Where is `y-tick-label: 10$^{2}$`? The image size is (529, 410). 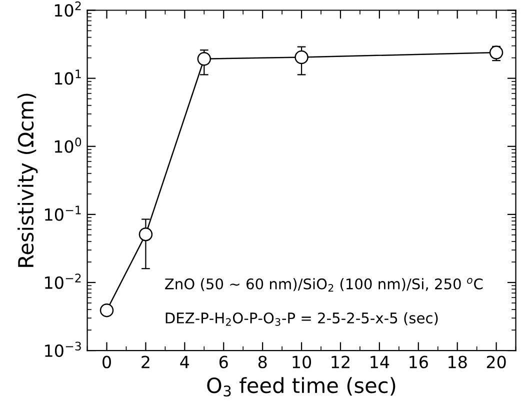 y-tick-label: 10$^{2}$ is located at coordinates (67, 9).